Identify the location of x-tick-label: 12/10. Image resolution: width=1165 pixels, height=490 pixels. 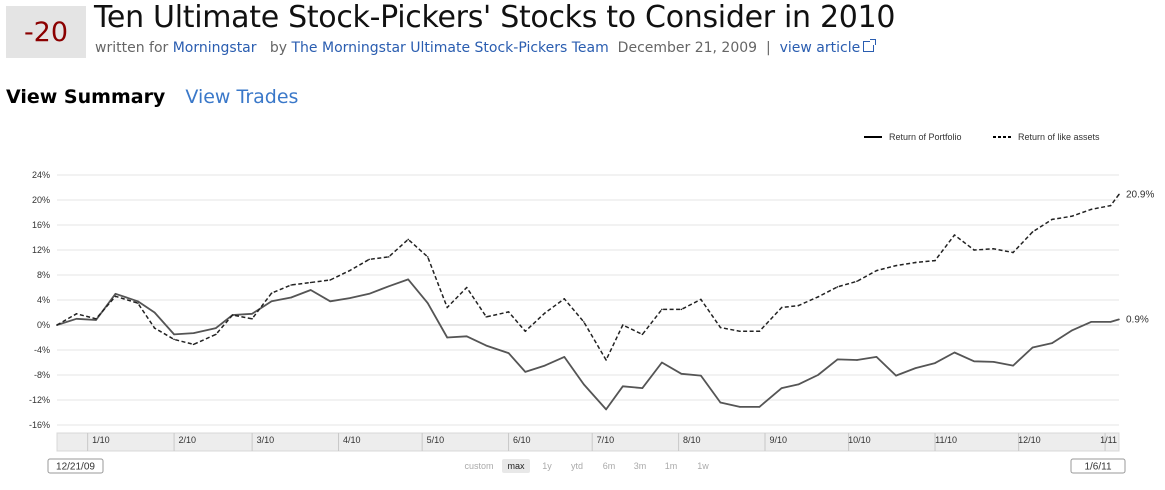
(1029, 440).